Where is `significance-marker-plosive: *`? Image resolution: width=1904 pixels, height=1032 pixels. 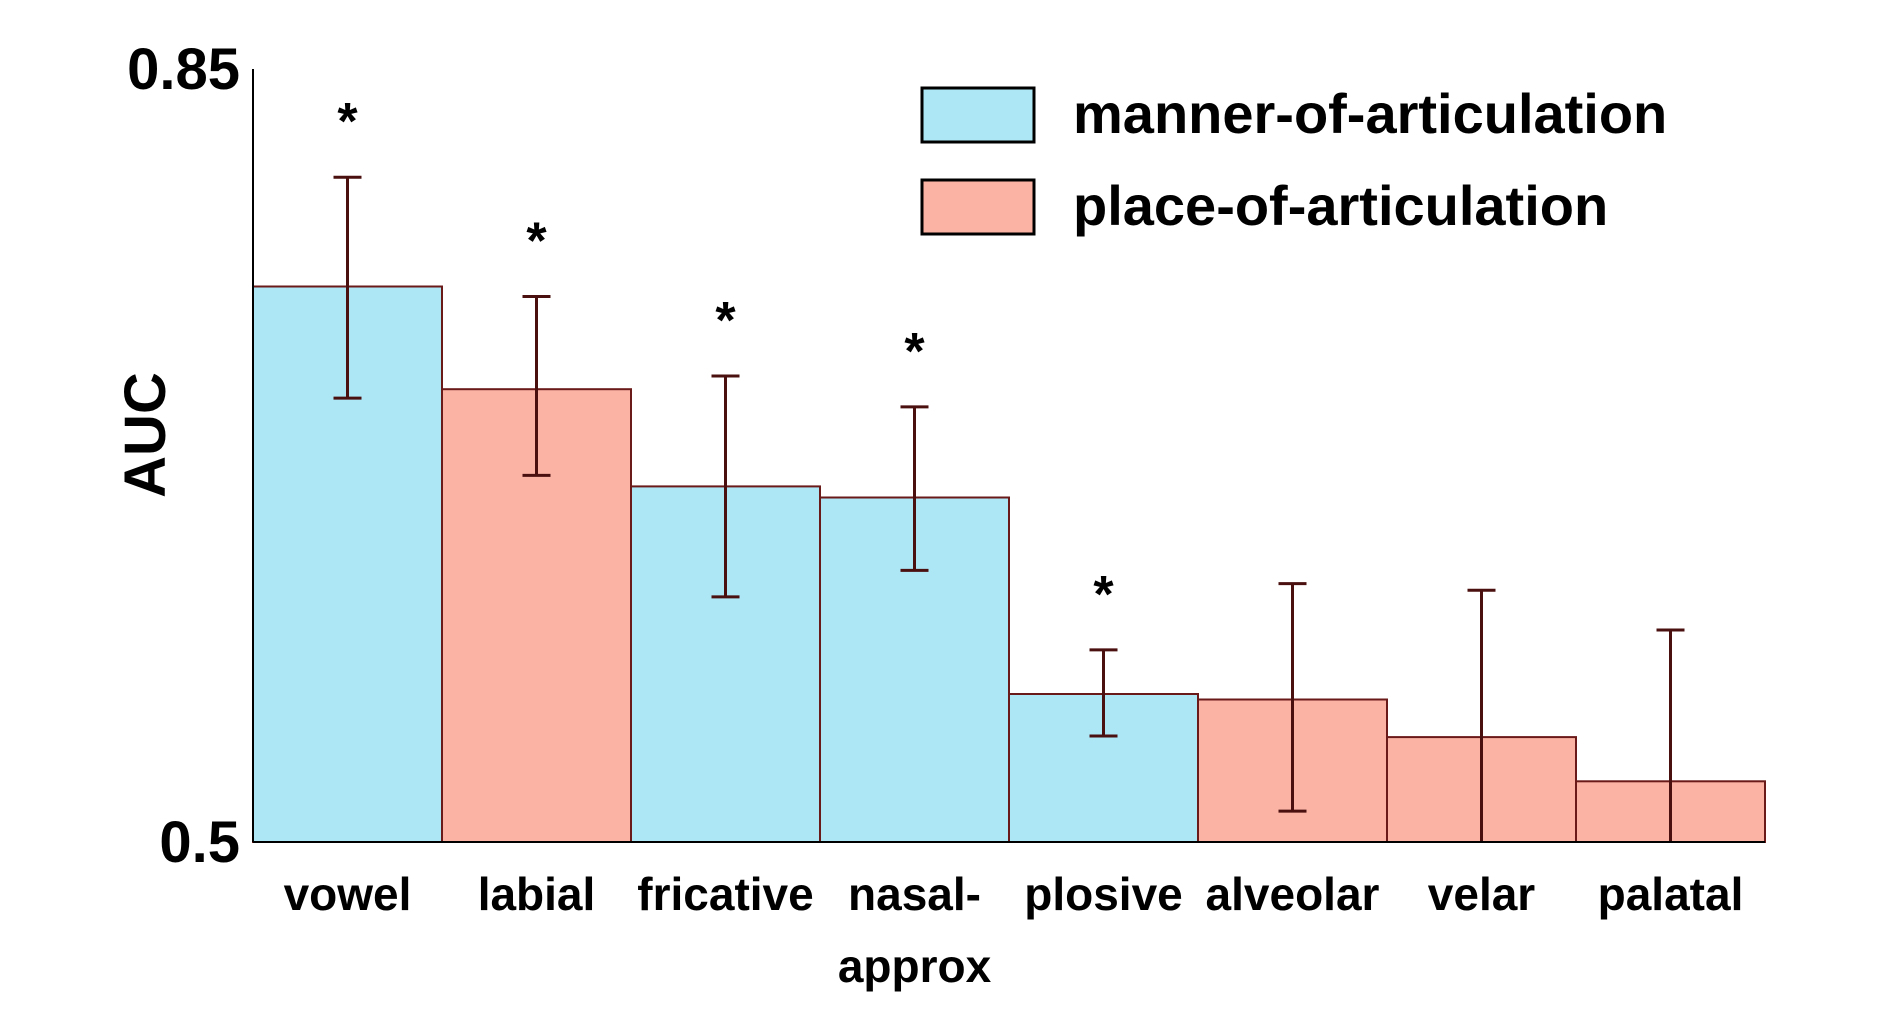 significance-marker-plosive: * is located at coordinates (1103, 595).